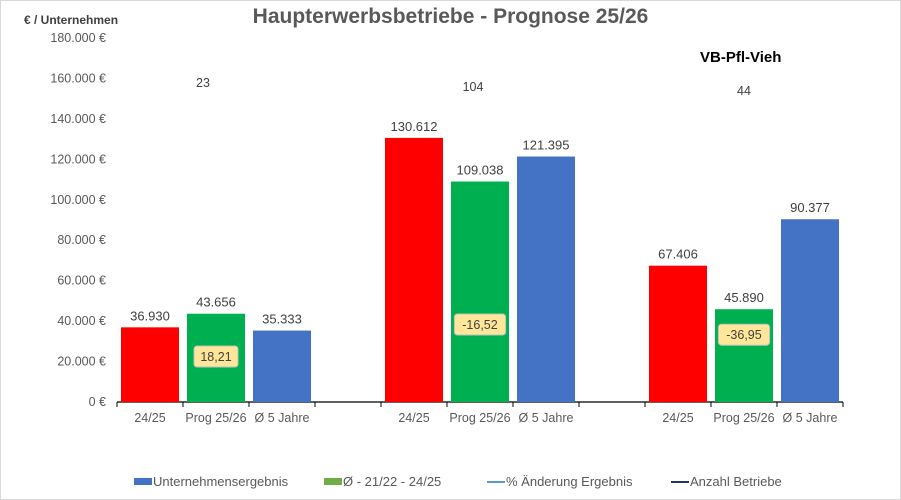  Describe the element at coordinates (736, 481) in the screenshot. I see `legend-label: Anzahl Betriebe` at that location.